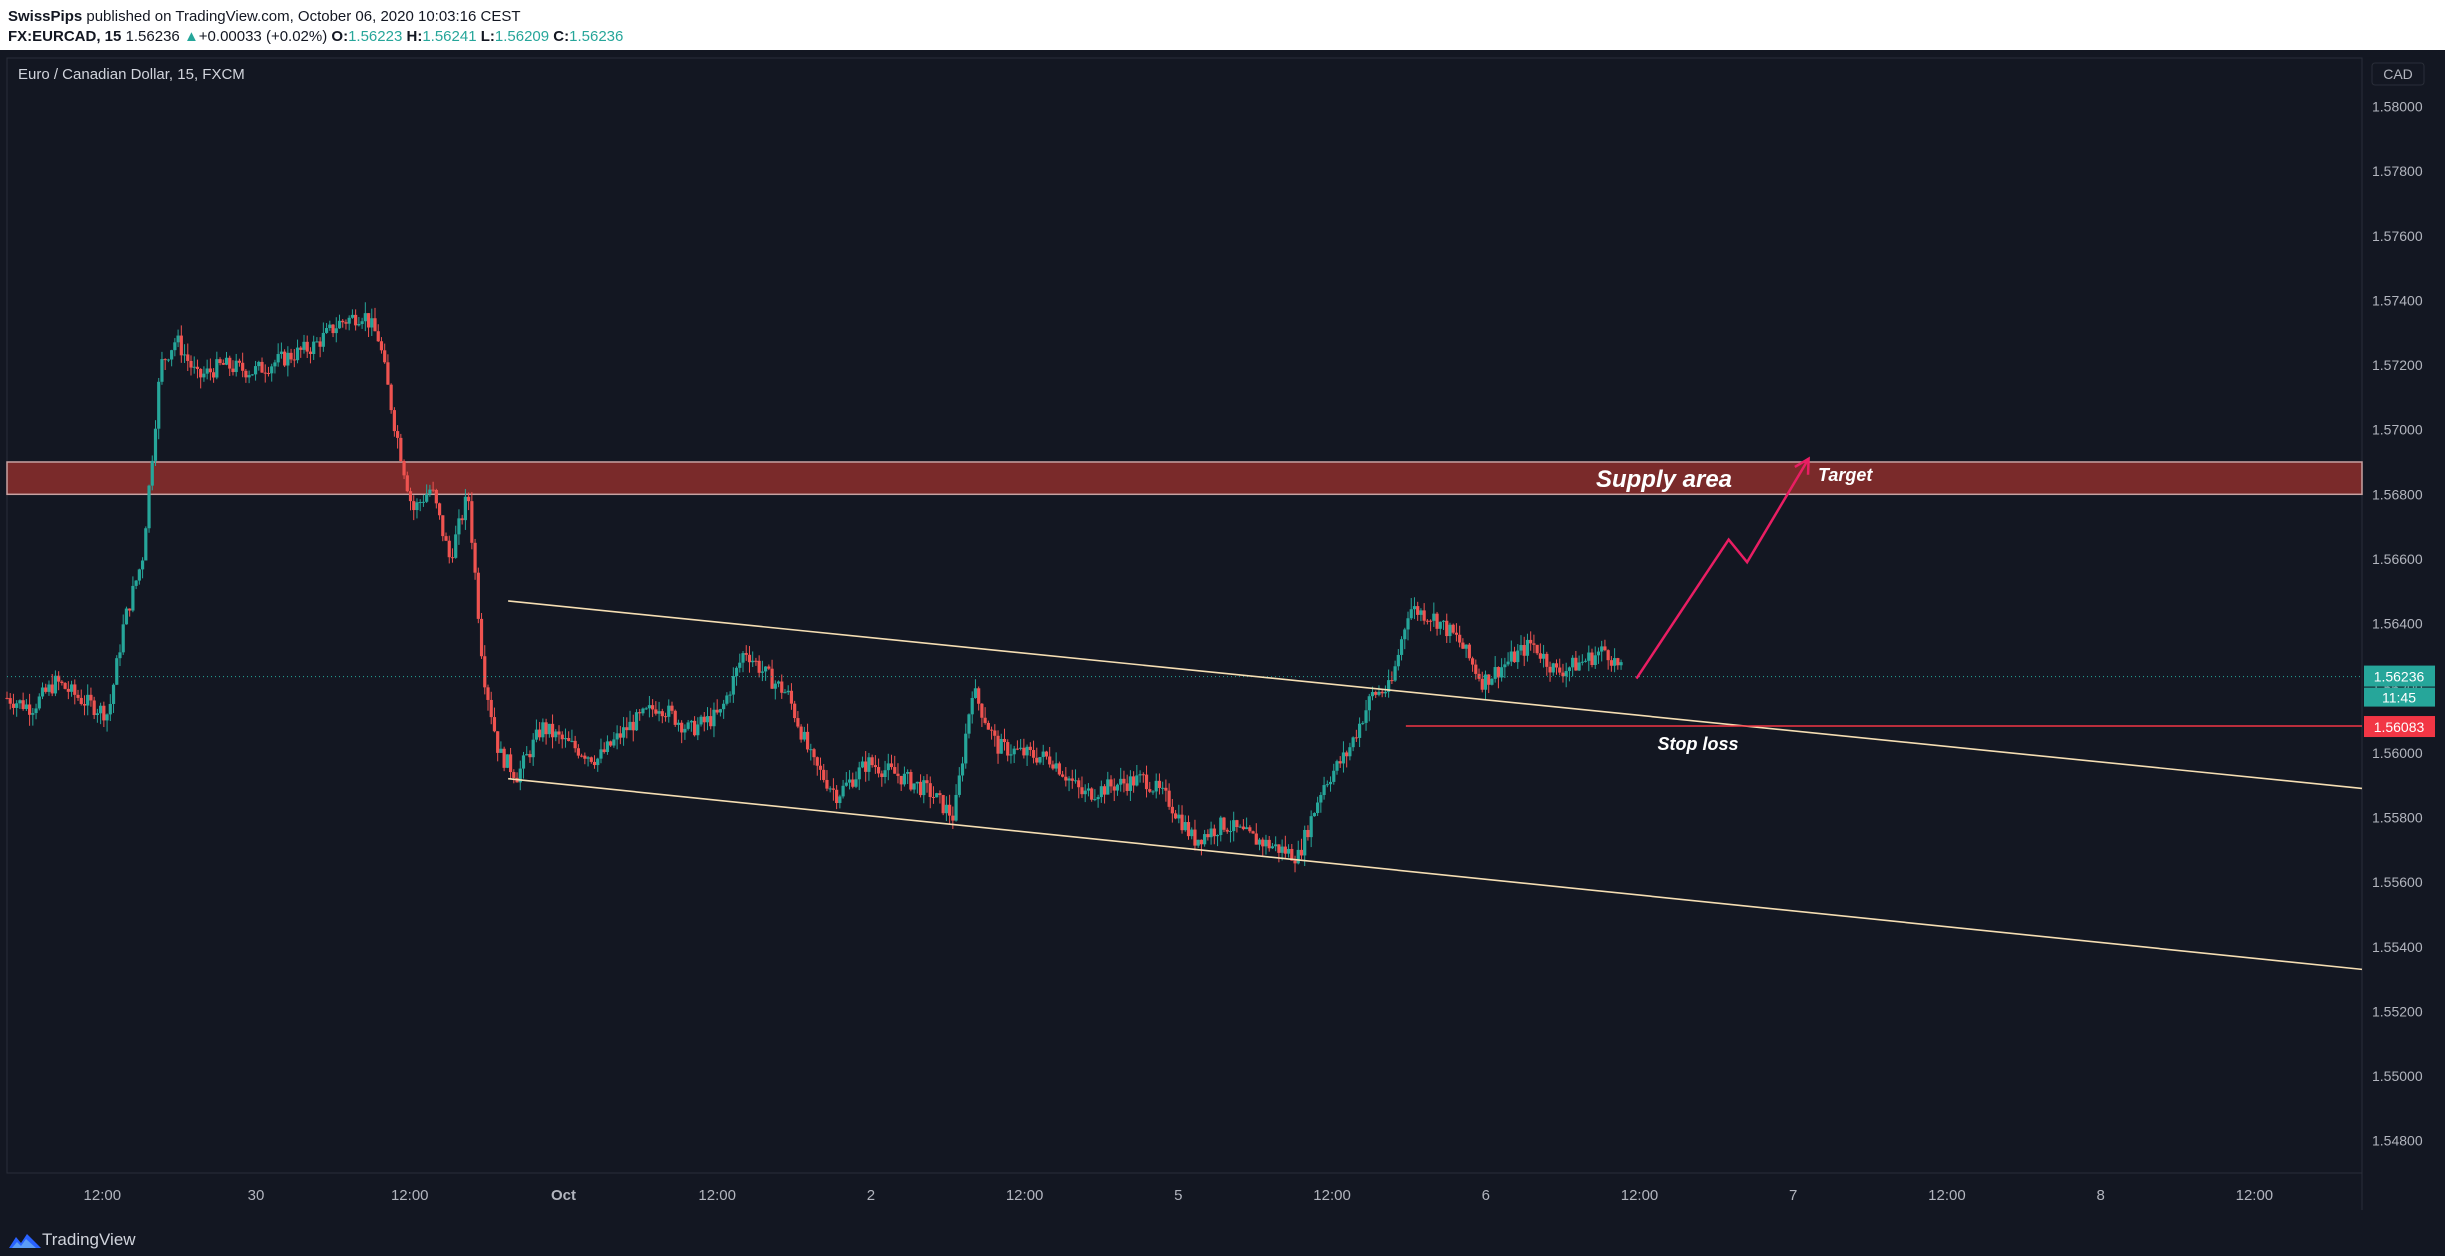 This screenshot has width=2445, height=1256. Describe the element at coordinates (2397, 494) in the screenshot. I see `price-tick-label: 1.56800` at that location.